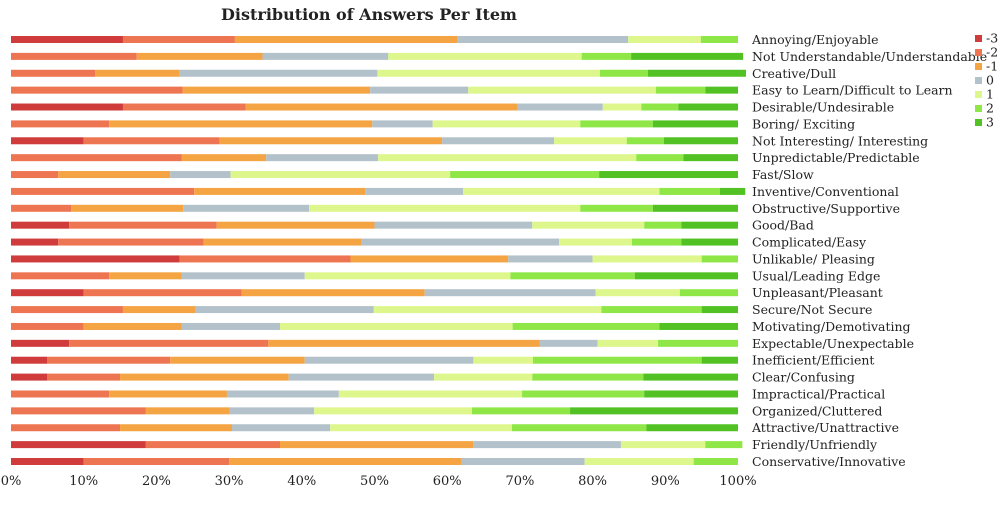 Image resolution: width=1000 pixels, height=520 pixels. Describe the element at coordinates (990, 108) in the screenshot. I see `legend-label: 2` at that location.